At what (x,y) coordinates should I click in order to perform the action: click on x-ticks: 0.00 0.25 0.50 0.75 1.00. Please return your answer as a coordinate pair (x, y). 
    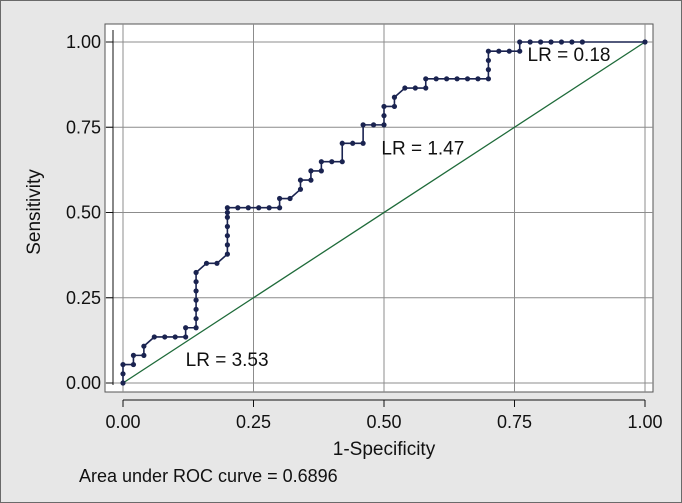
    Looking at the image, I should click on (384, 416).